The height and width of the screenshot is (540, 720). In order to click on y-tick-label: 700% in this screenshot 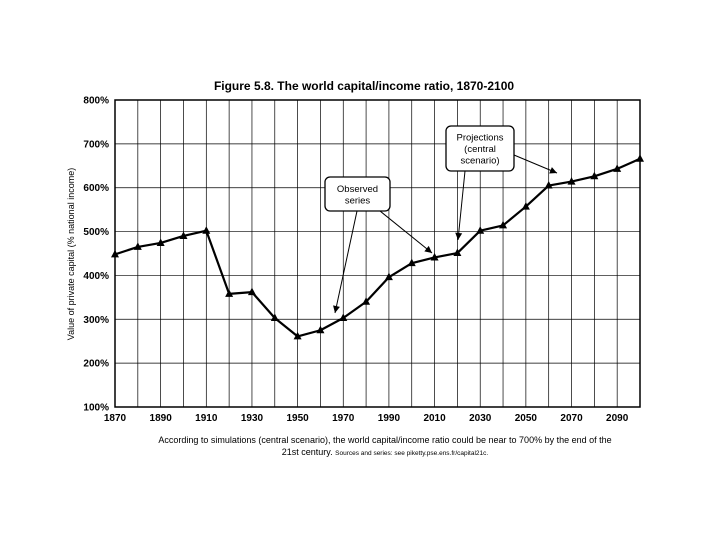, I will do `click(96, 144)`.